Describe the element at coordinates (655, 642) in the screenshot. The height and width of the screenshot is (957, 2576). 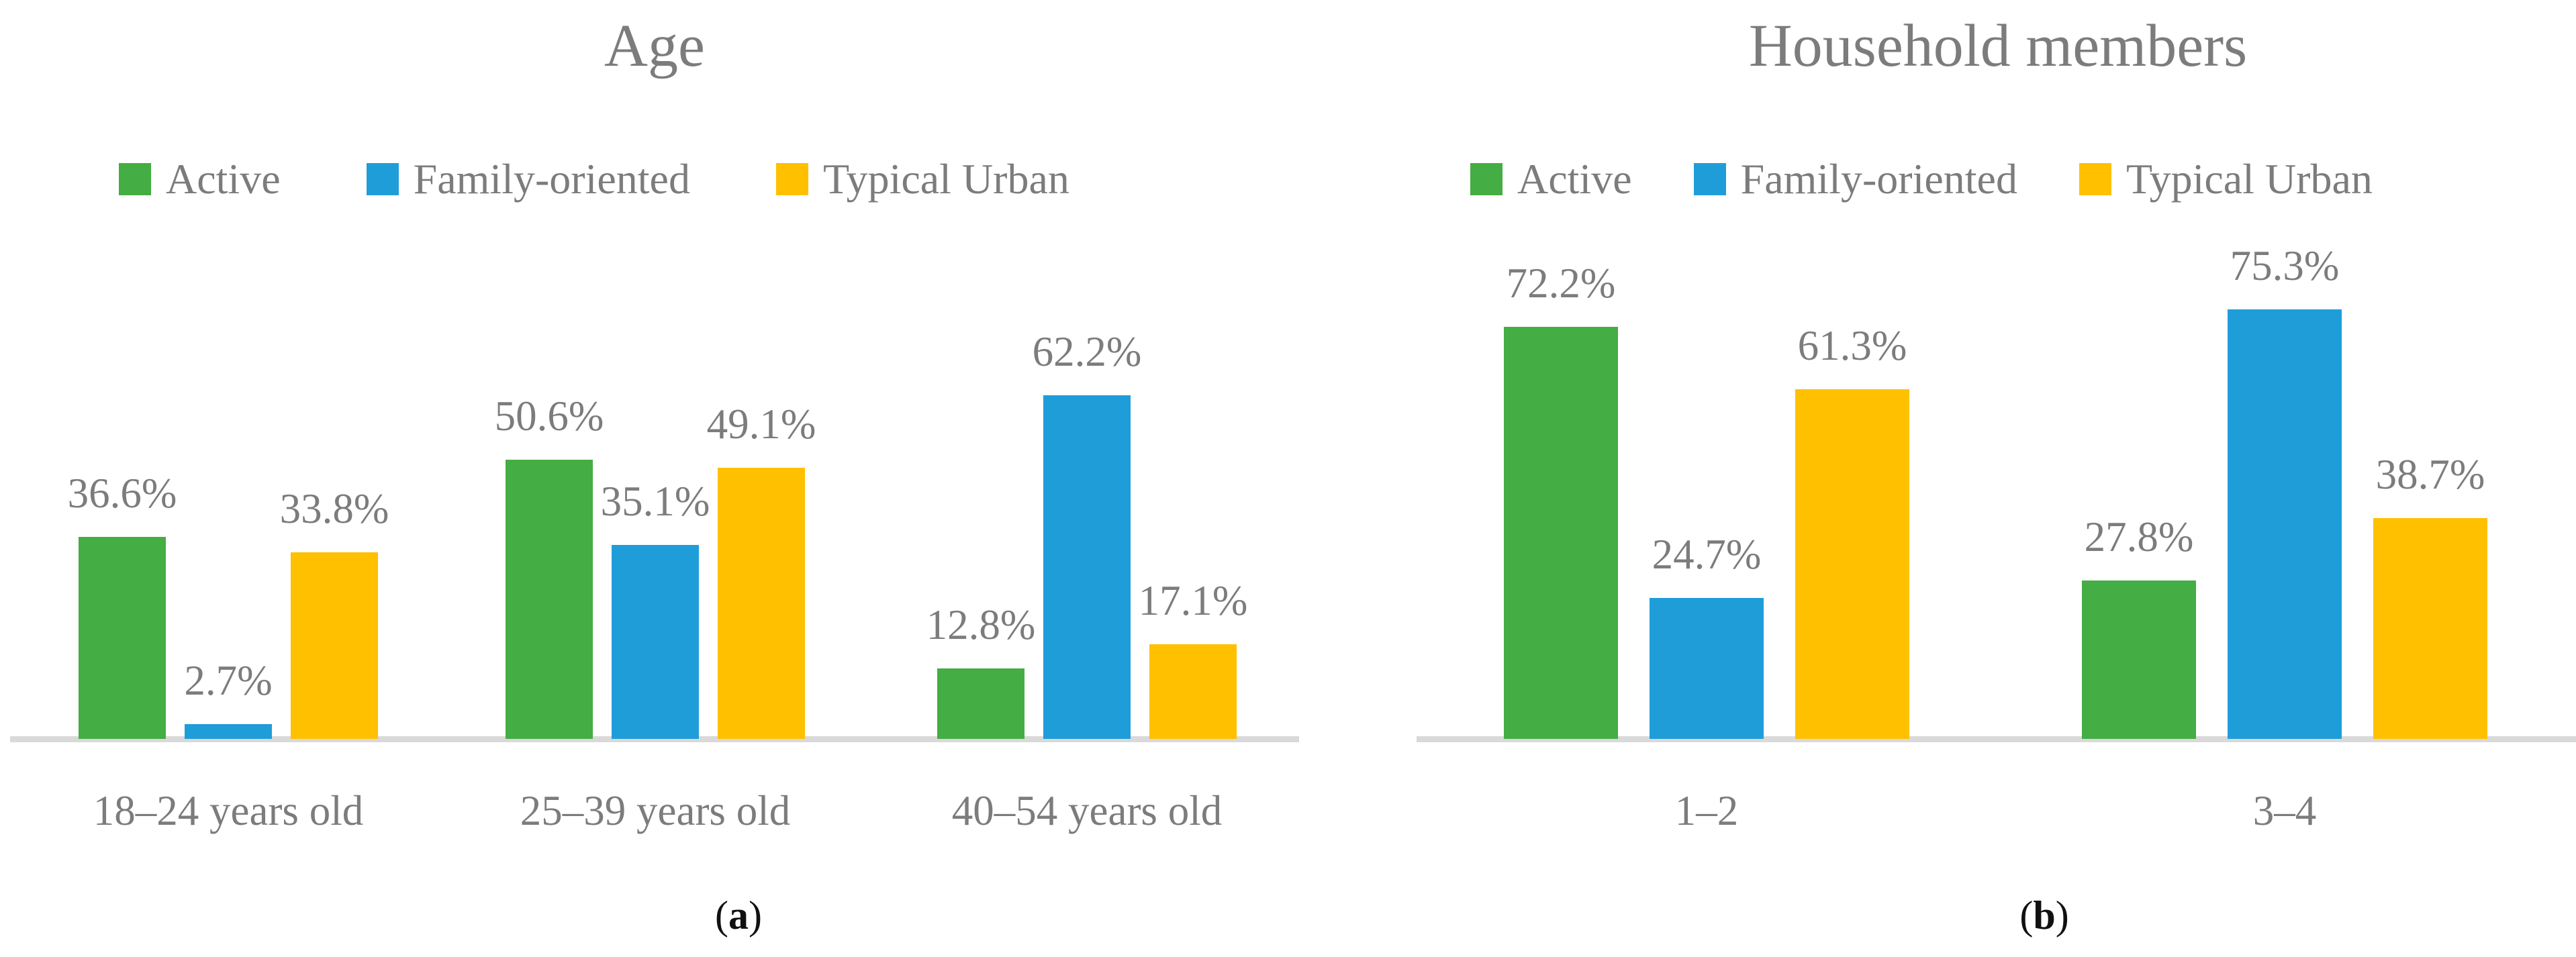
I see `bar-family-oriented-25-39-years-old` at that location.